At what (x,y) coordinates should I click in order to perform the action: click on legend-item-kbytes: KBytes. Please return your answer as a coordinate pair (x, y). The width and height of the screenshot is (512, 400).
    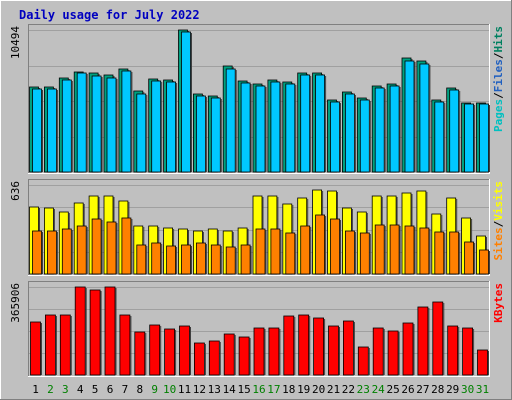
    Looking at the image, I should click on (498, 303).